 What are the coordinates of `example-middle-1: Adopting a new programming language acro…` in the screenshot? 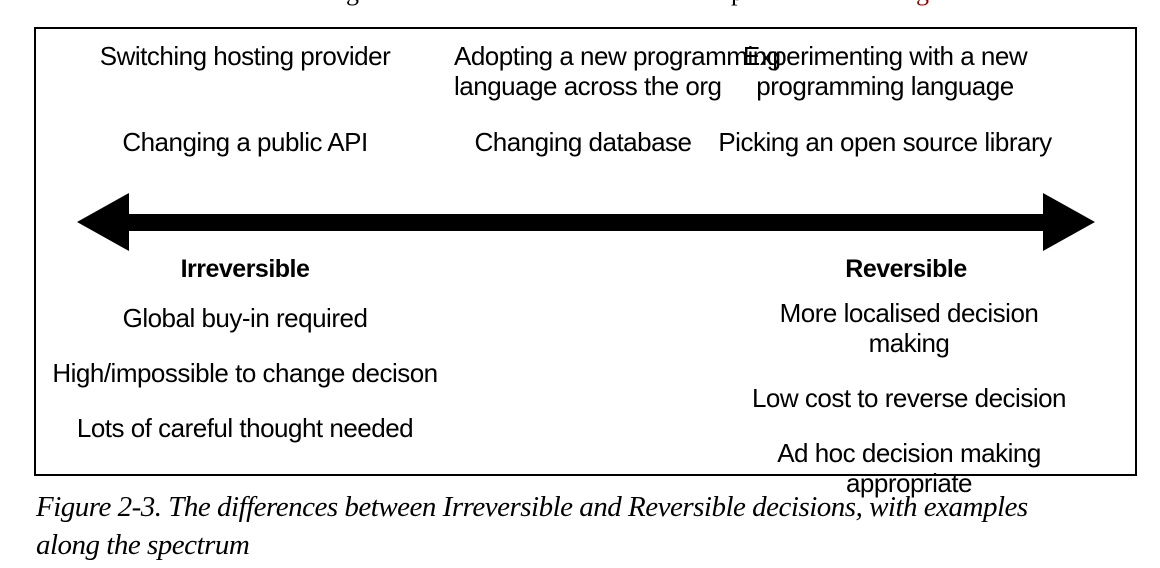 It's located at (617, 71).